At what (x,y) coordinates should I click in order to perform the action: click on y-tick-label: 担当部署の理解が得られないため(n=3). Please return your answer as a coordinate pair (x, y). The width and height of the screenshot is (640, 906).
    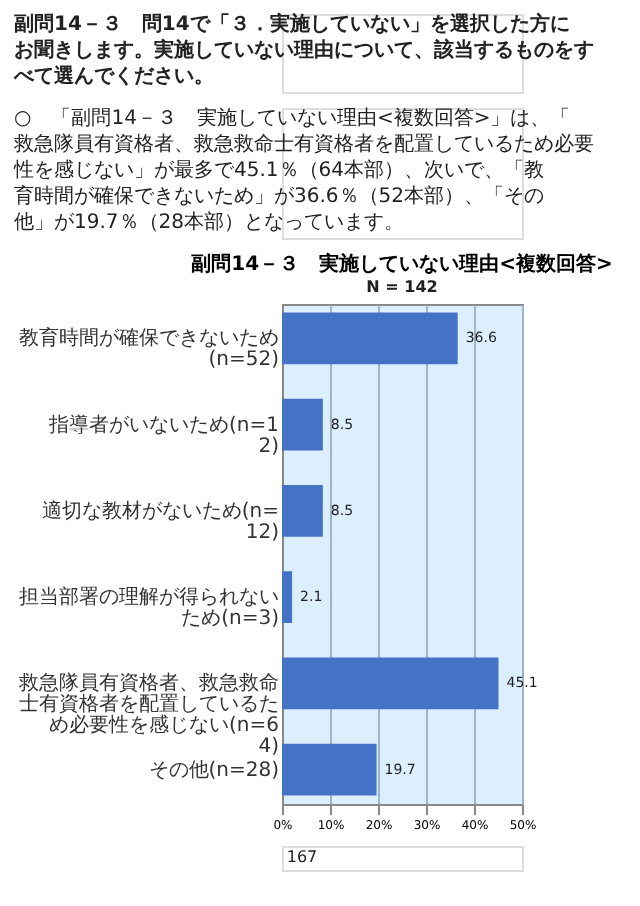
    Looking at the image, I should click on (149, 608).